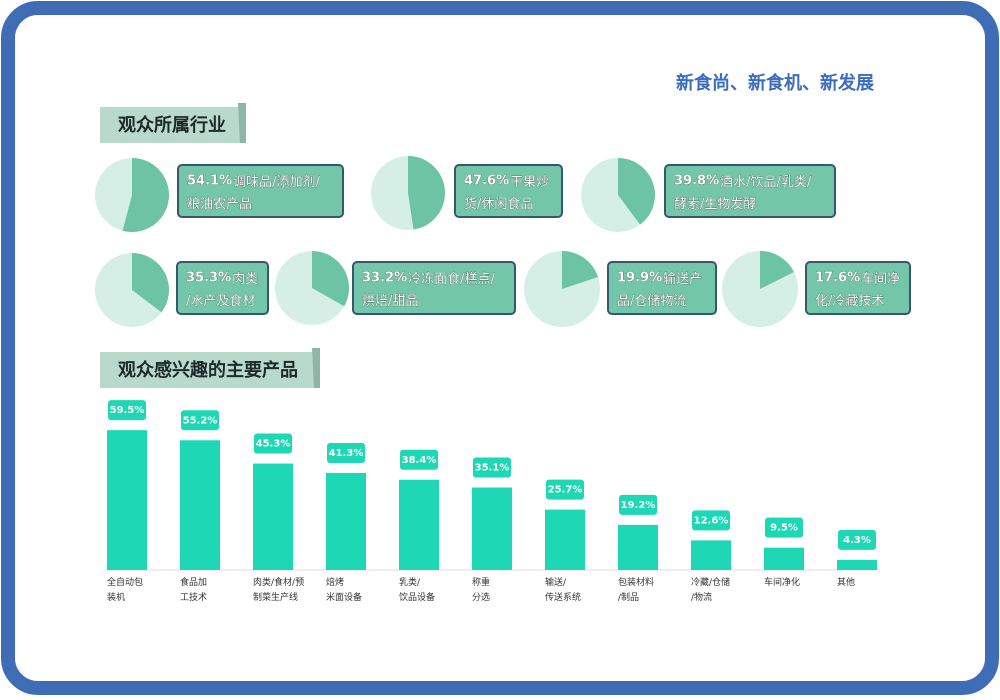 The height and width of the screenshot is (700, 1000). What do you see at coordinates (481, 597) in the screenshot?
I see `text-line: 分选` at bounding box center [481, 597].